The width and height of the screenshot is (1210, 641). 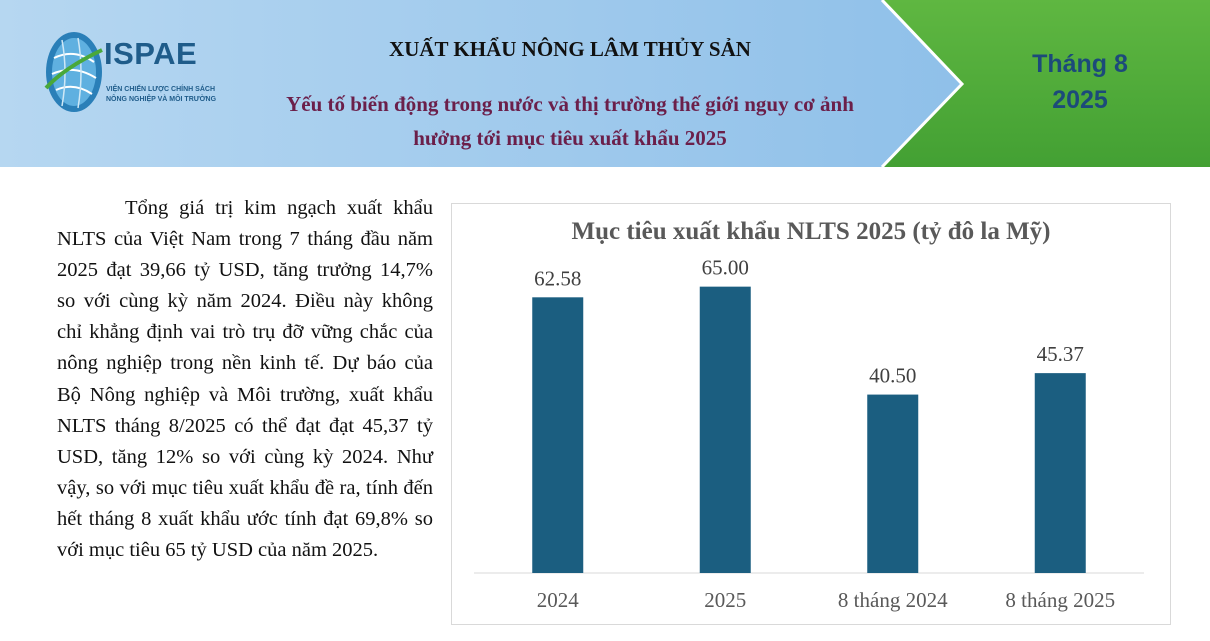 What do you see at coordinates (892, 376) in the screenshot?
I see `bar-value-label-2: 40.50` at bounding box center [892, 376].